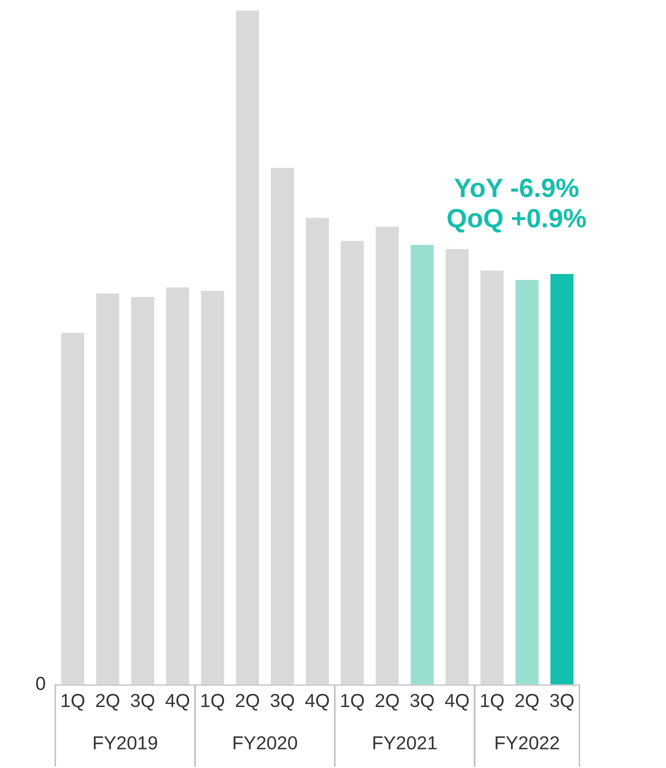 This screenshot has height=768, width=666. Describe the element at coordinates (405, 743) in the screenshot. I see `text: FY2021` at that location.